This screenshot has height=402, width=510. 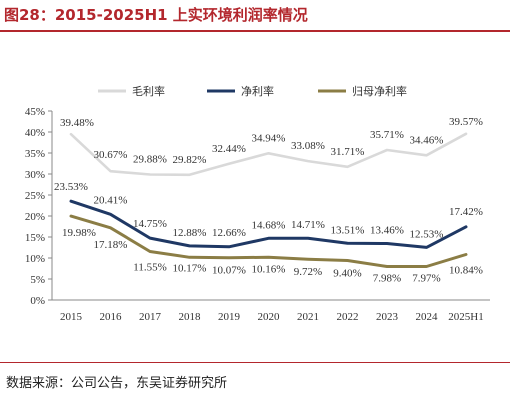 I want to click on data-label: 17.18%, so click(x=111, y=245).